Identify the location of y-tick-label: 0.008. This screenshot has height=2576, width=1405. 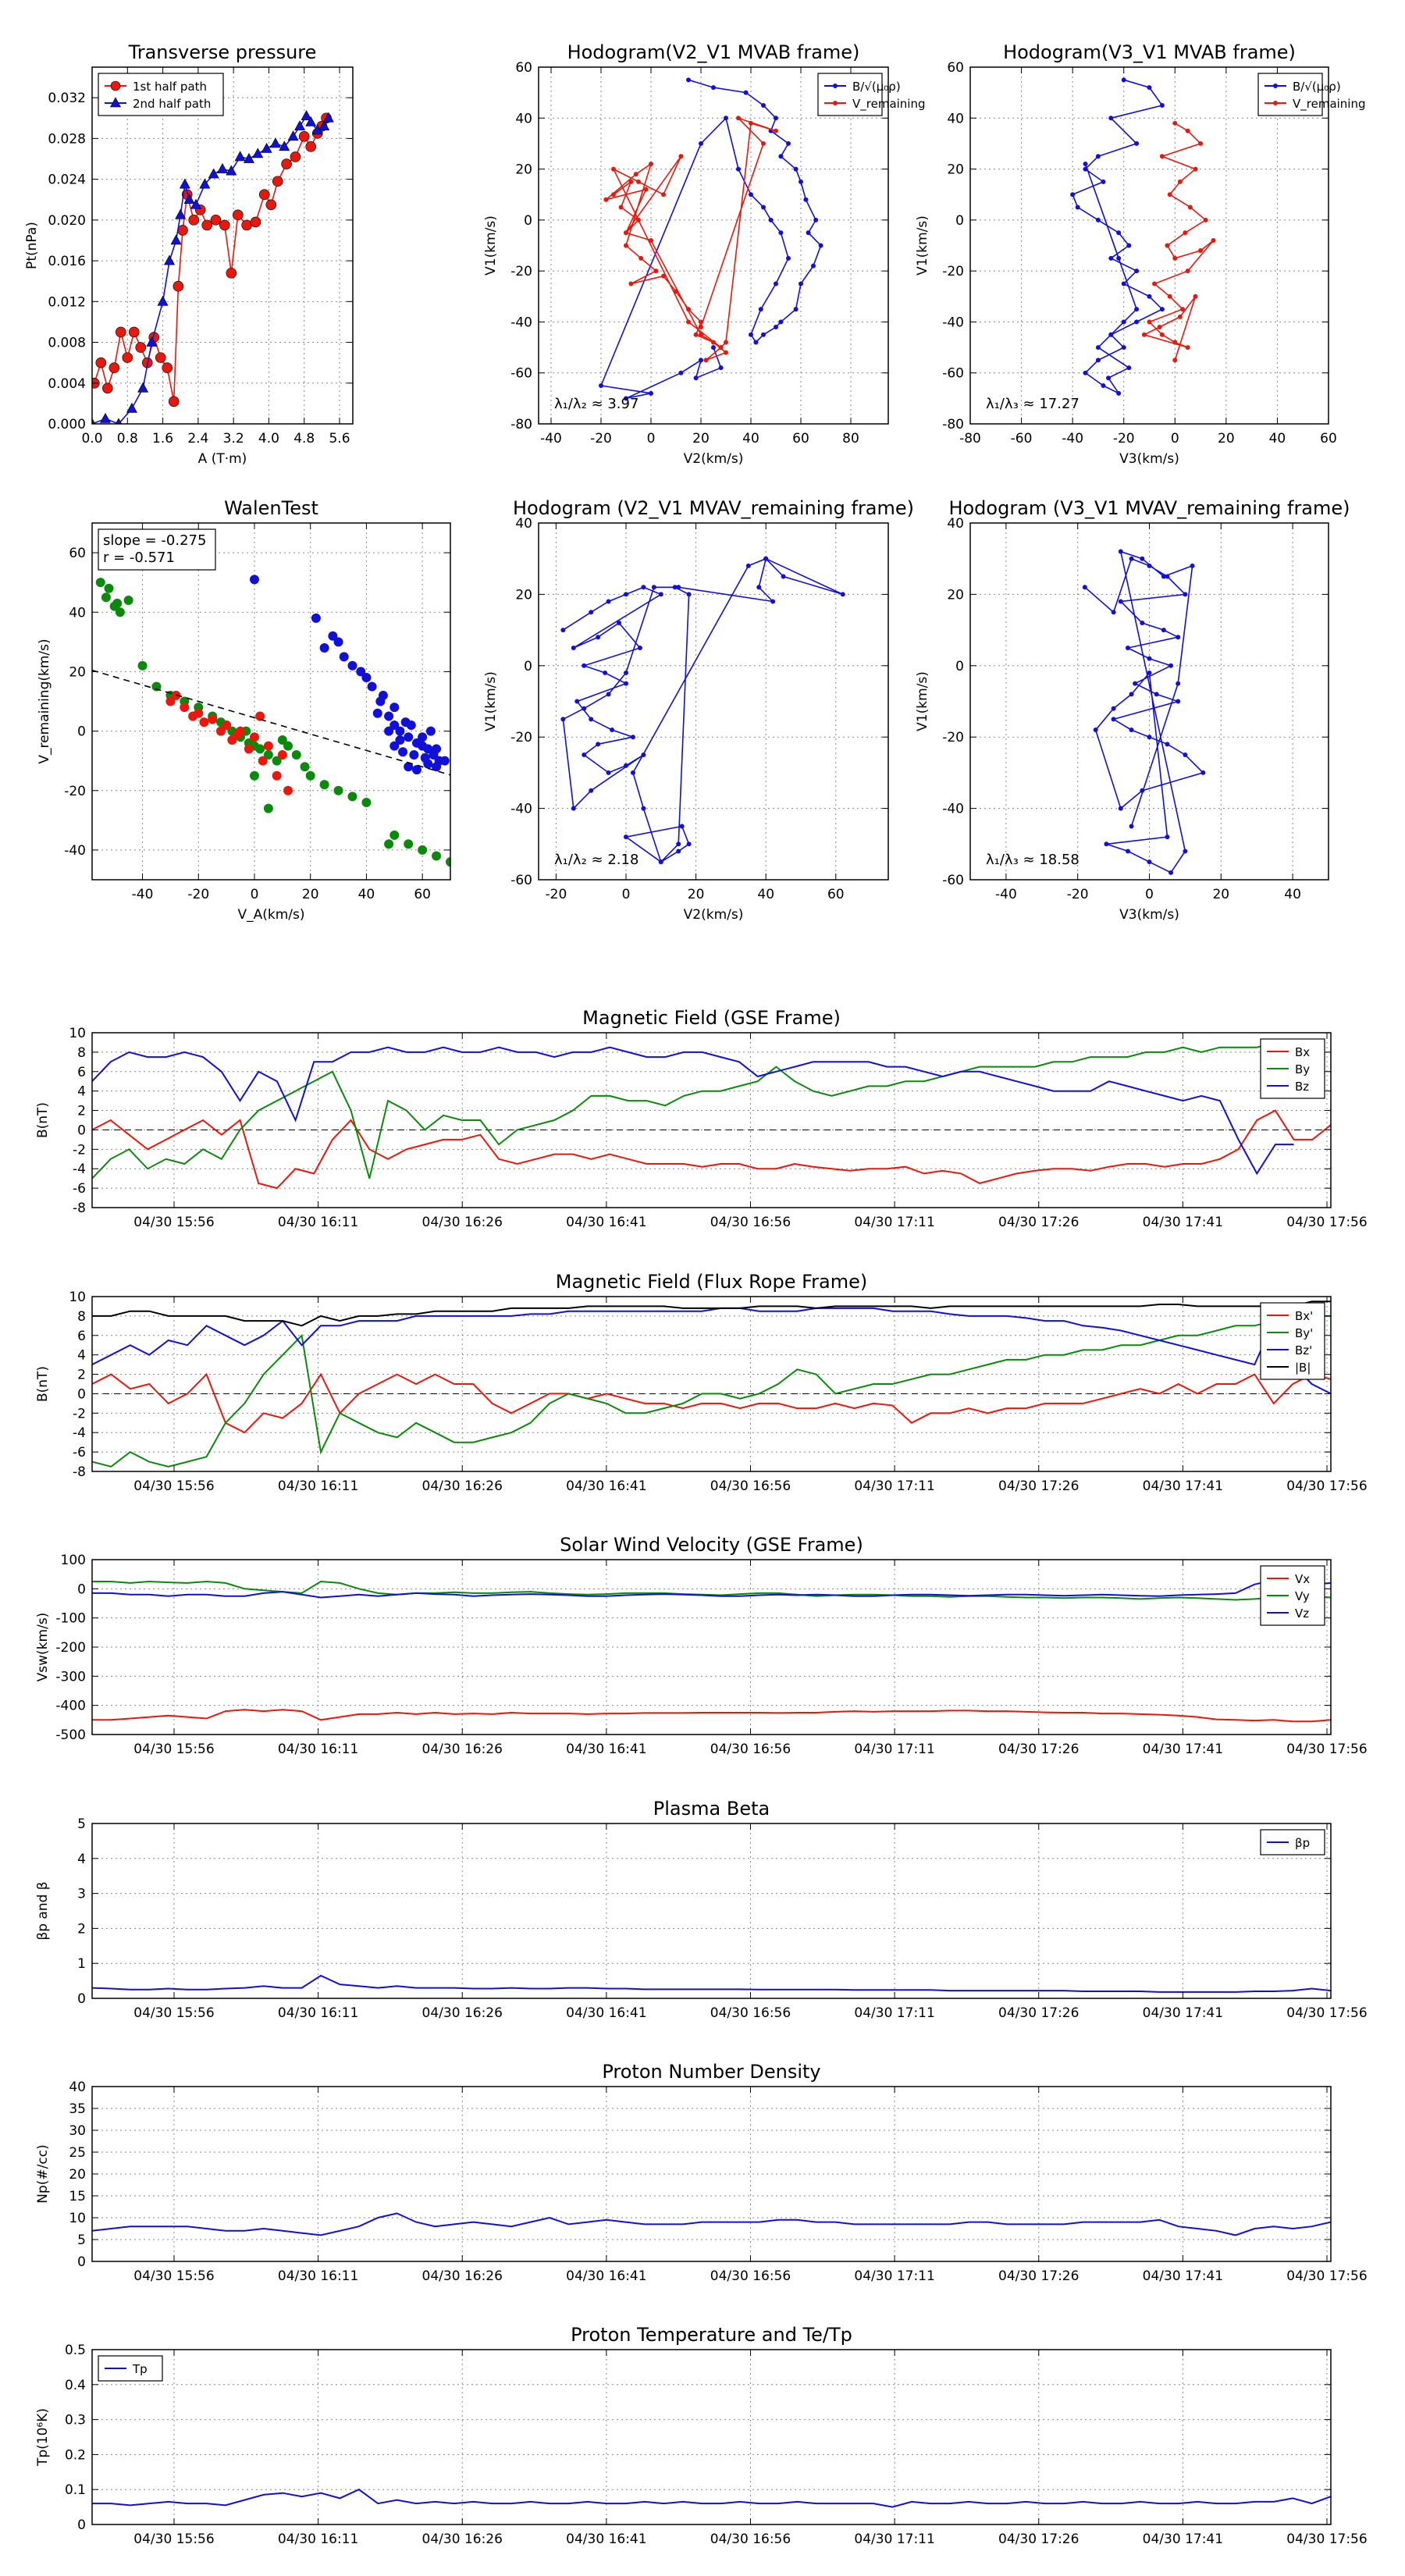
(67, 343).